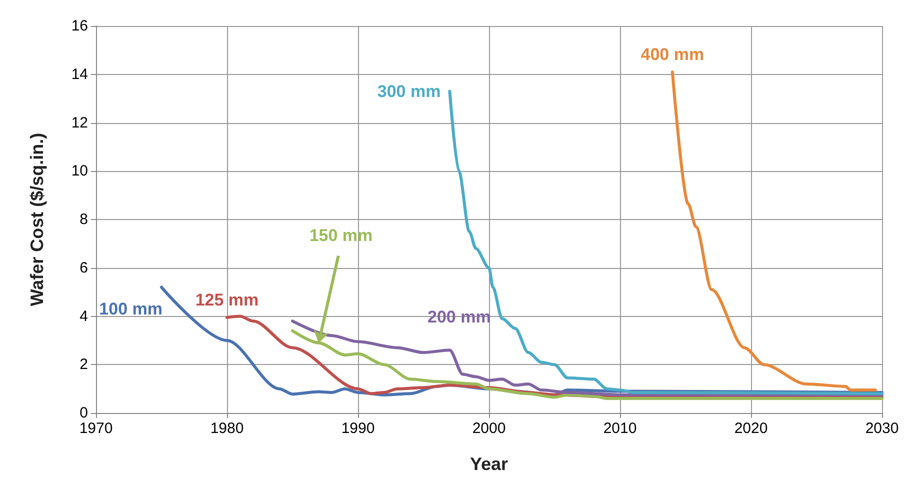 This screenshot has height=502, width=920. I want to click on y-tick-label: 14, so click(79, 74).